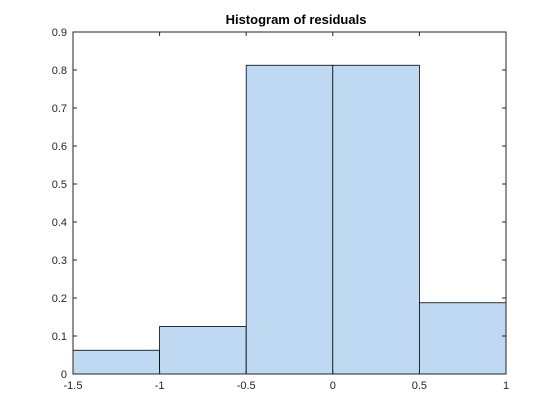  I want to click on x-tick-label: -1.5, so click(73, 386).